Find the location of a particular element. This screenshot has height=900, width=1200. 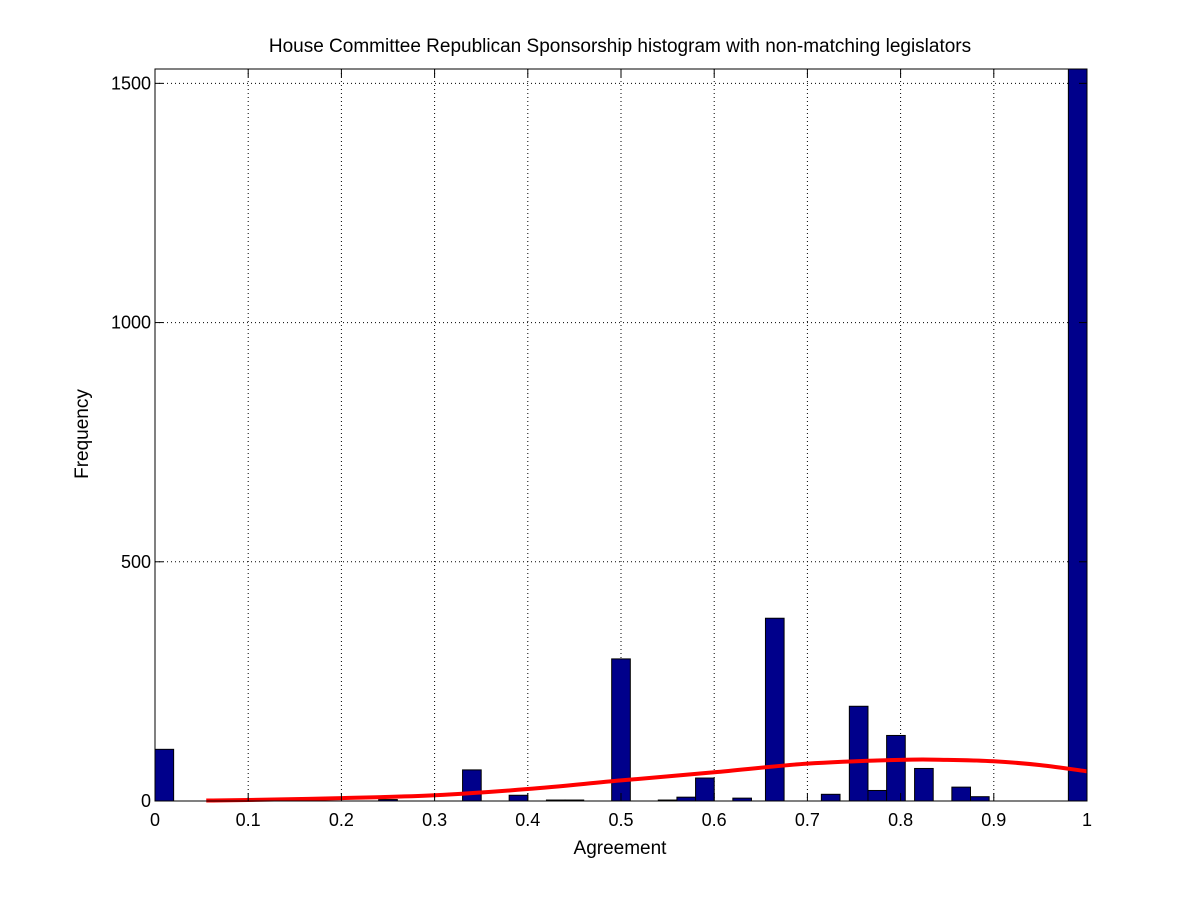

x-axis-title: Agreement is located at coordinates (621, 848).